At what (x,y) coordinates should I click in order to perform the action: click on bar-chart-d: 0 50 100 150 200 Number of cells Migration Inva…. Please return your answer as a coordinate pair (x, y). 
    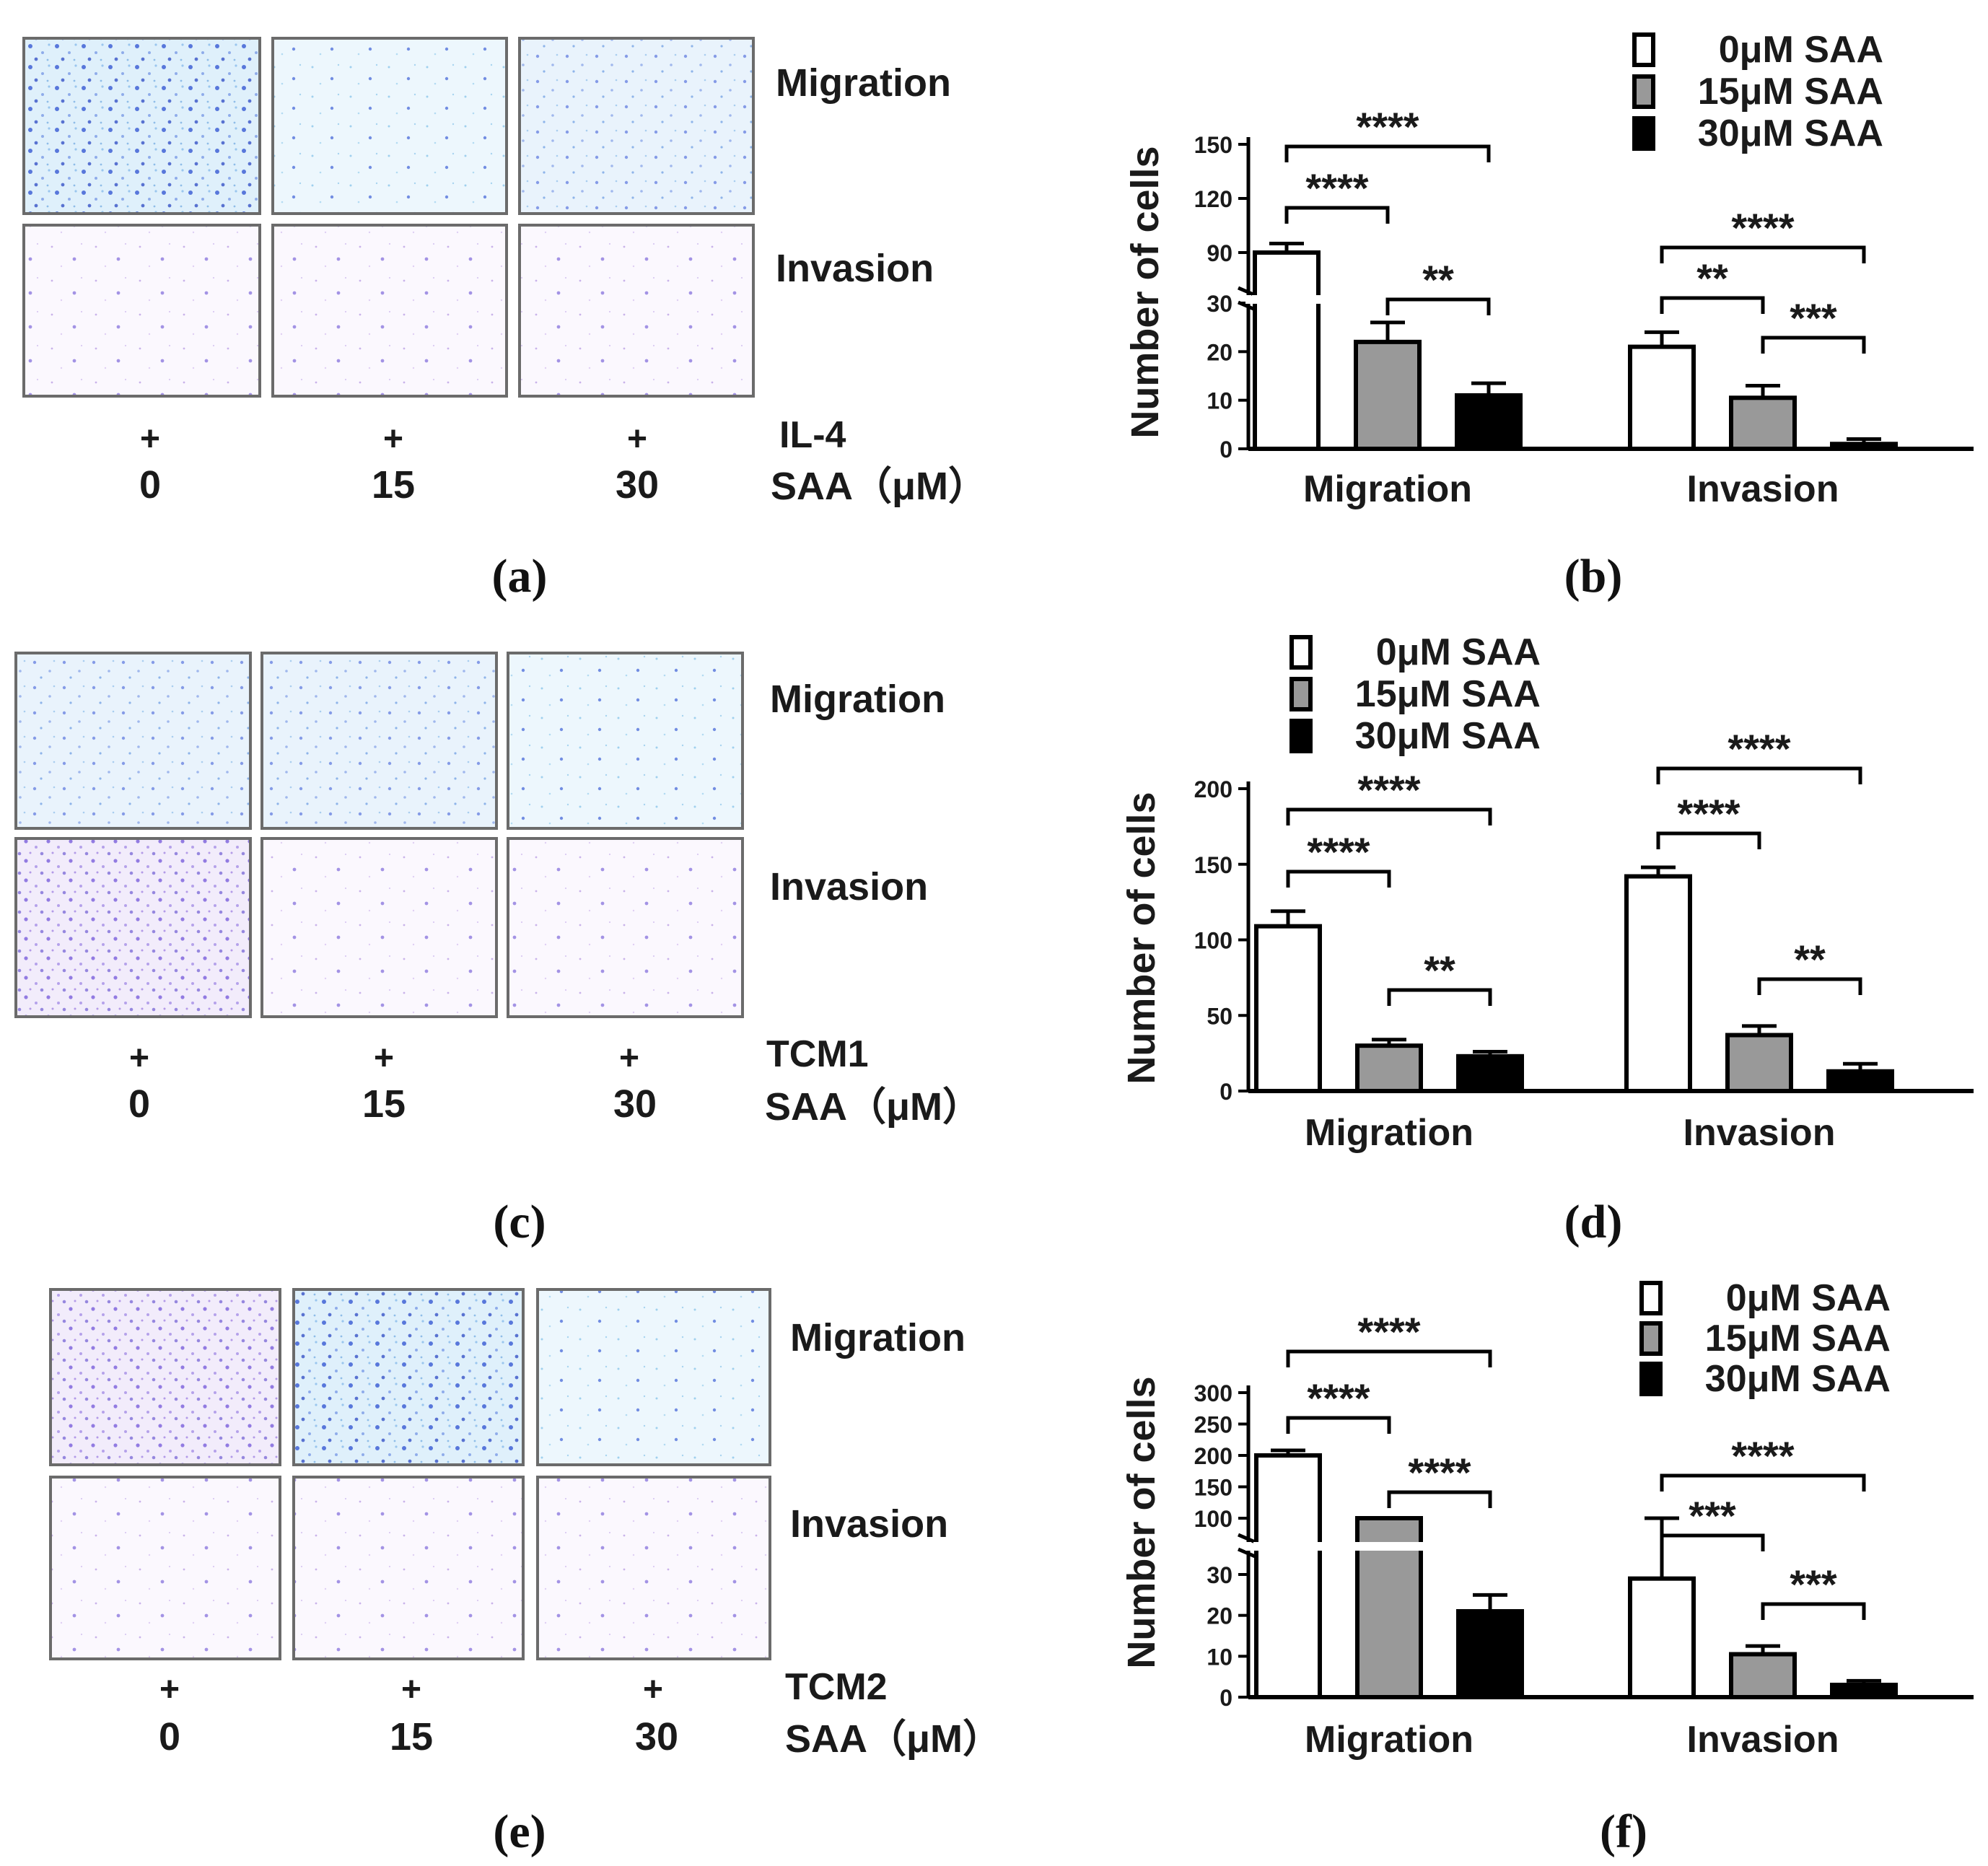
    Looking at the image, I should click on (1547, 892).